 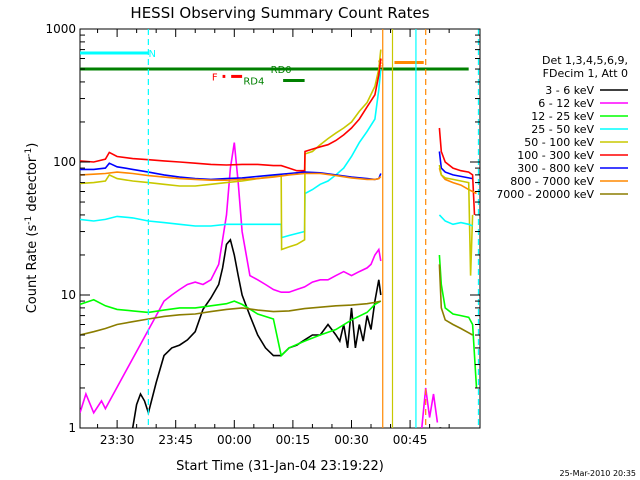 What do you see at coordinates (545, 194) in the screenshot?
I see `legend-label-8: 7000 - 20000 keV` at bounding box center [545, 194].